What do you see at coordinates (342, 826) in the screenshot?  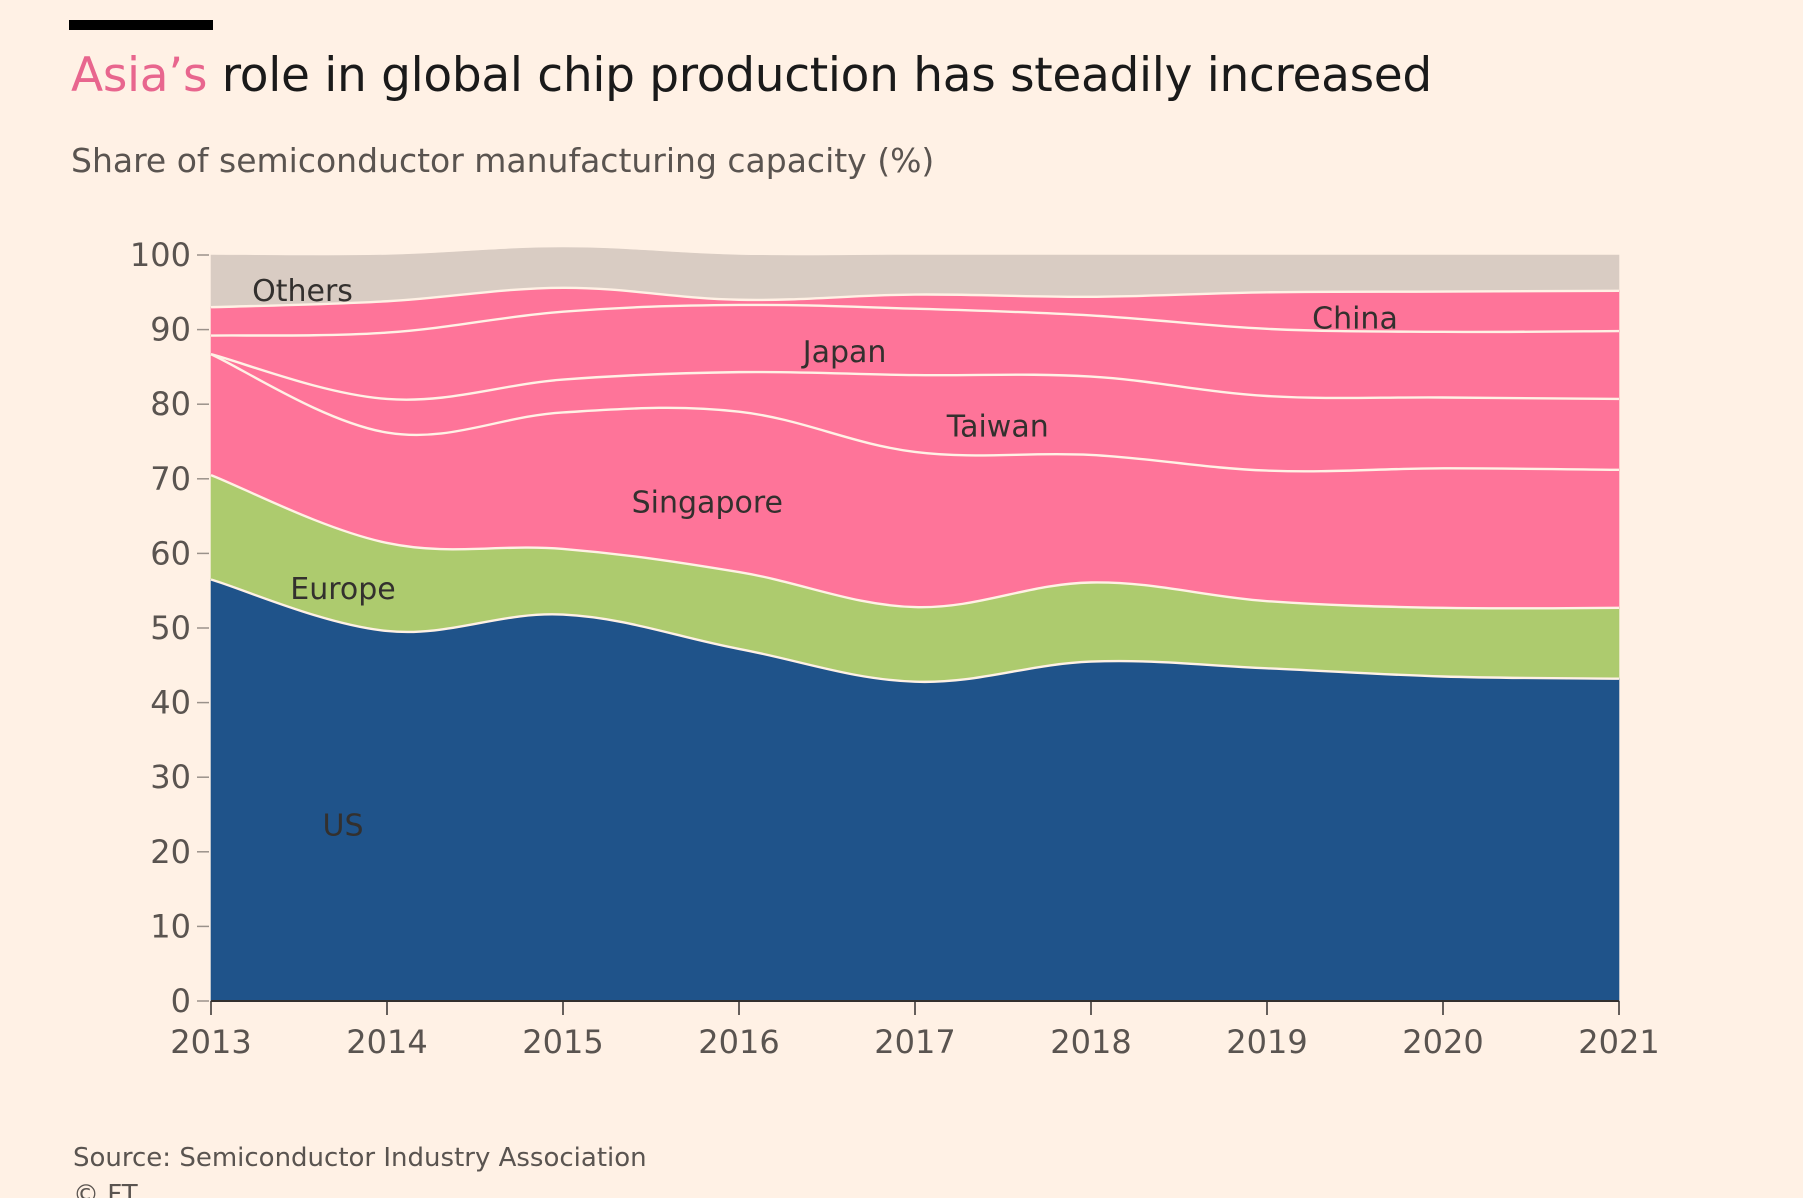 I see `label-us: US` at bounding box center [342, 826].